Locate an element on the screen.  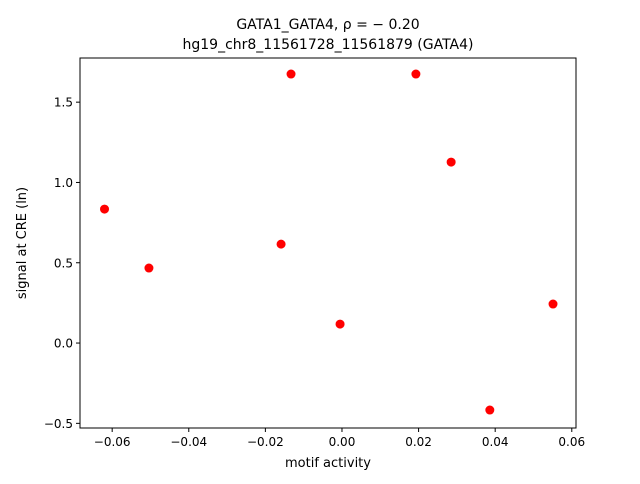
x-tick-label: 0.04 is located at coordinates (495, 442).